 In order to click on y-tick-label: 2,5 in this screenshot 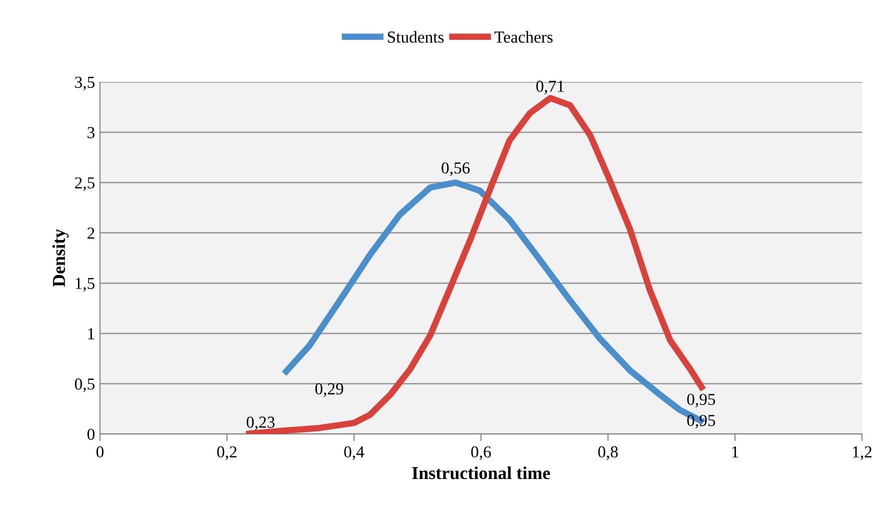, I will do `click(84, 184)`.